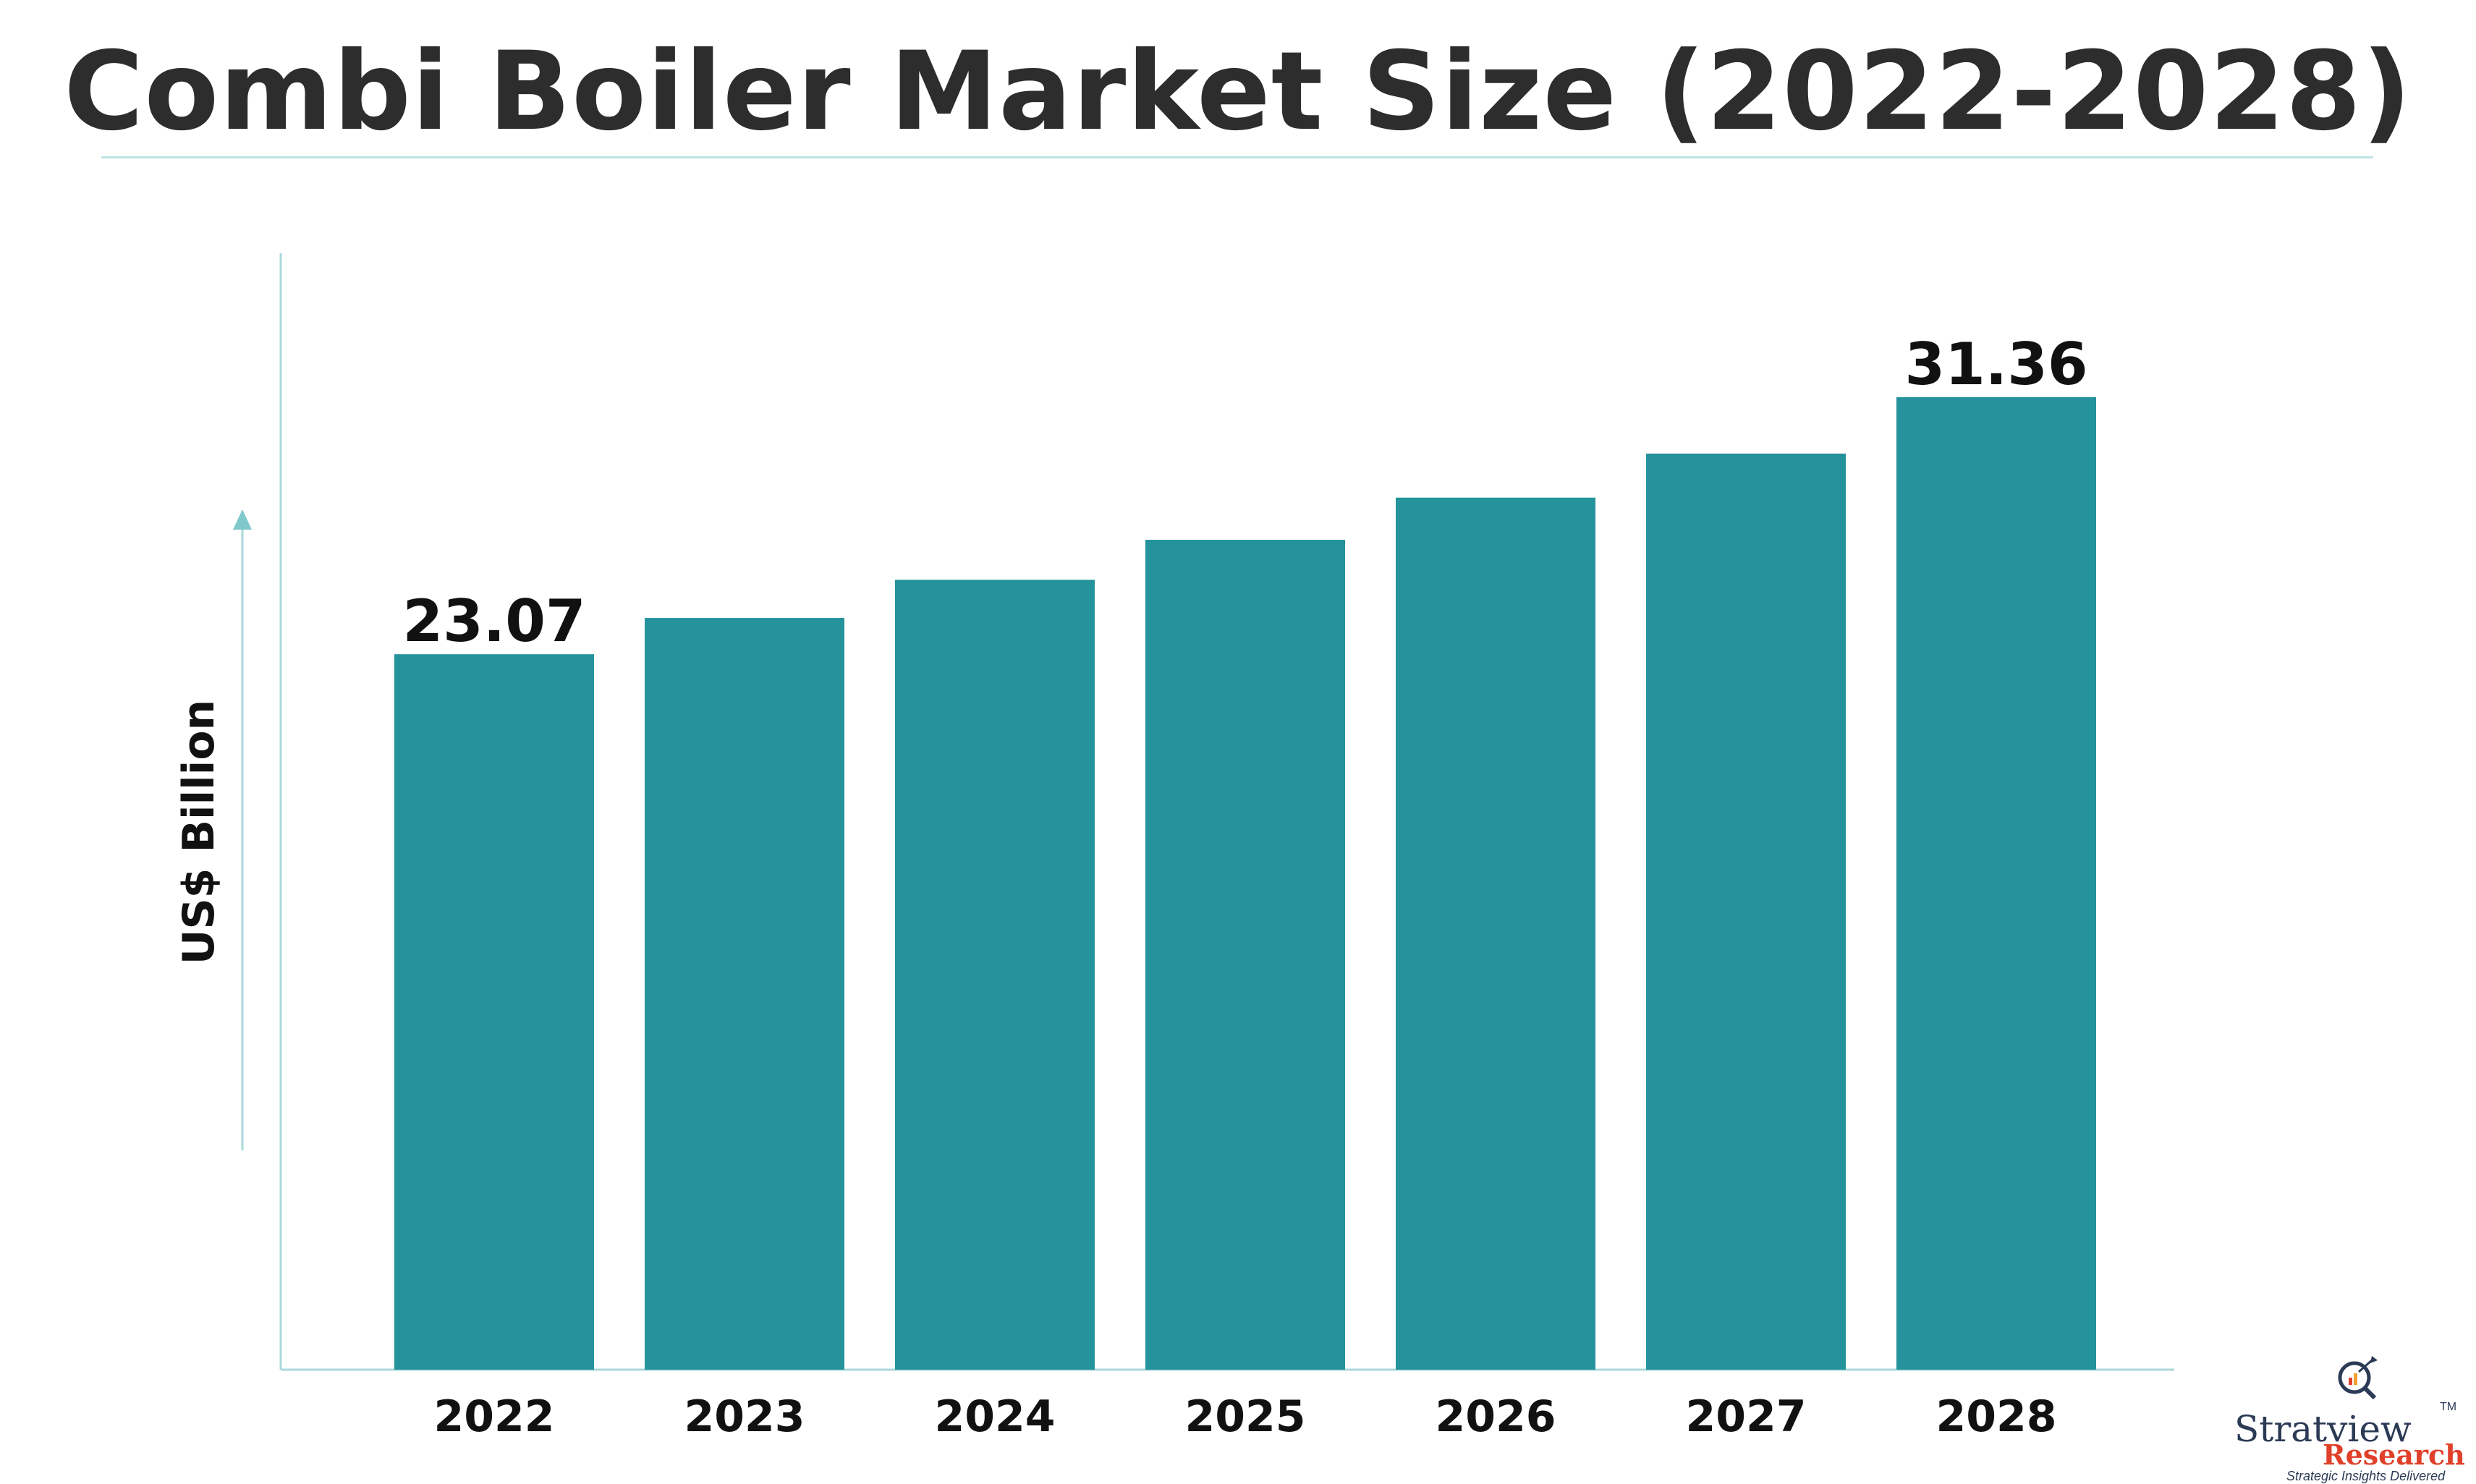  Describe the element at coordinates (744, 994) in the screenshot. I see `bar-2023` at that location.